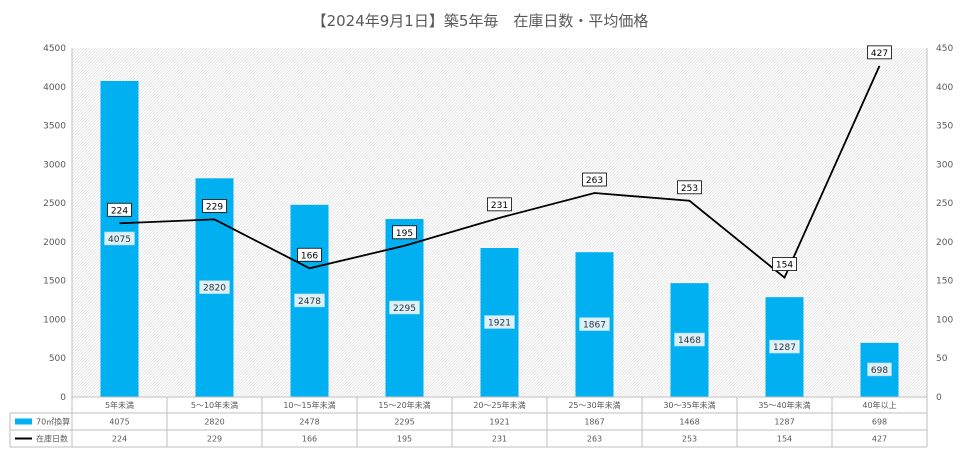 The image size is (960, 452). I want to click on y-right-tick-label: 0, so click(939, 398).